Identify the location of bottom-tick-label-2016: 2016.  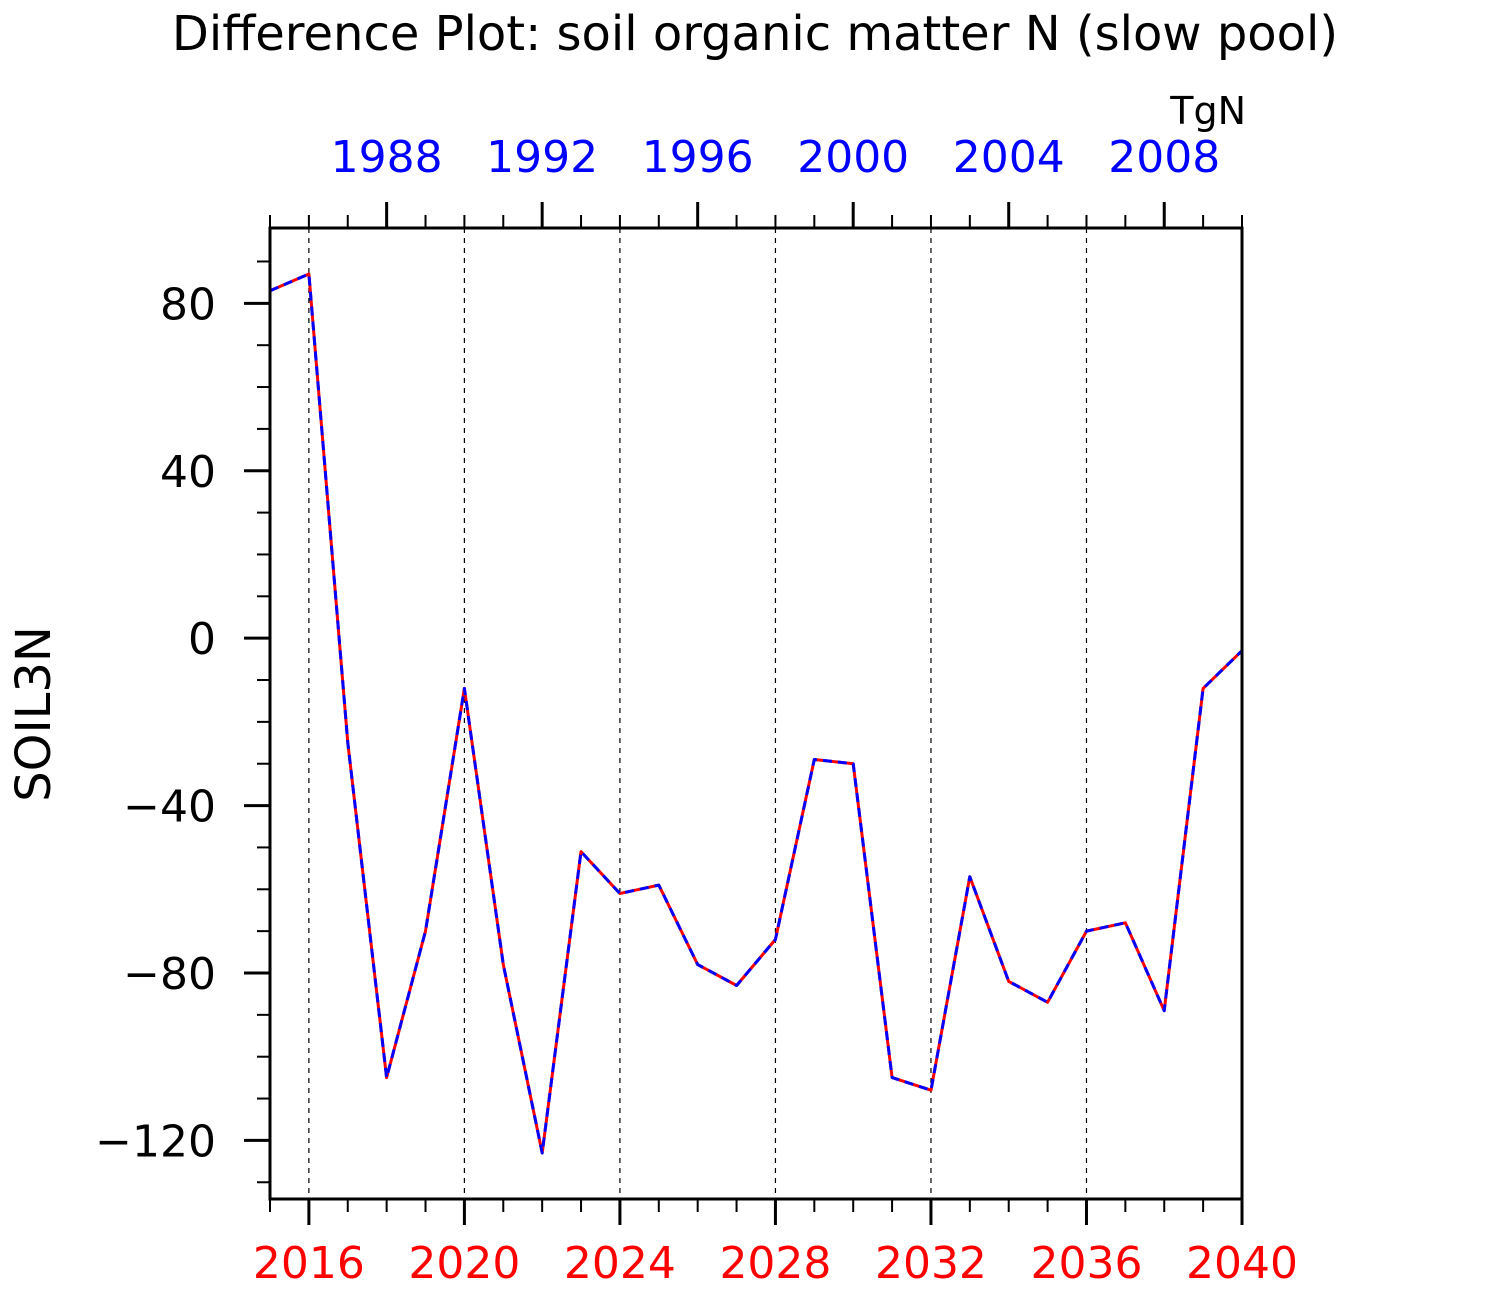
(309, 1263).